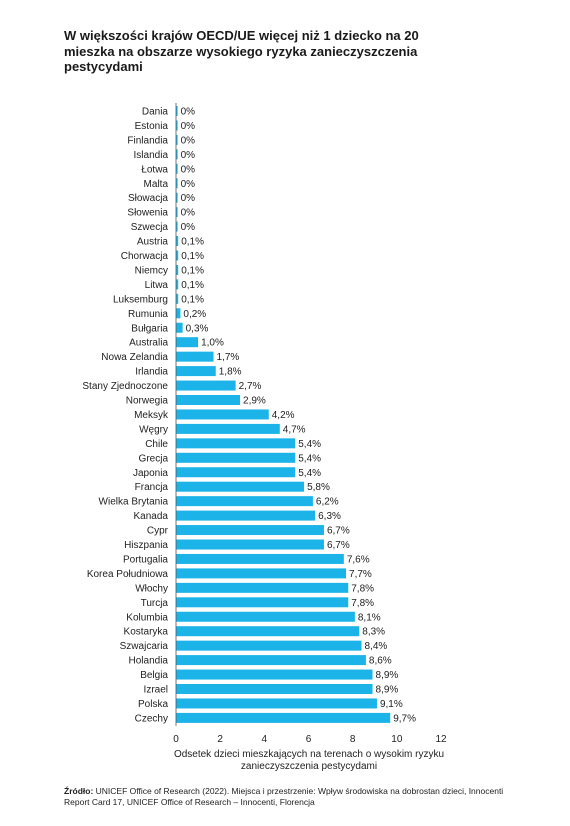 The width and height of the screenshot is (570, 826). What do you see at coordinates (146, 632) in the screenshot?
I see `category-label: Kostaryka` at bounding box center [146, 632].